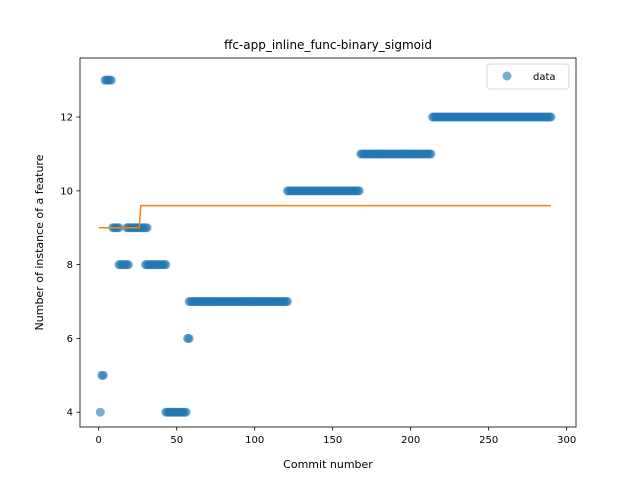  I want to click on legend-marker-data, so click(507, 76).